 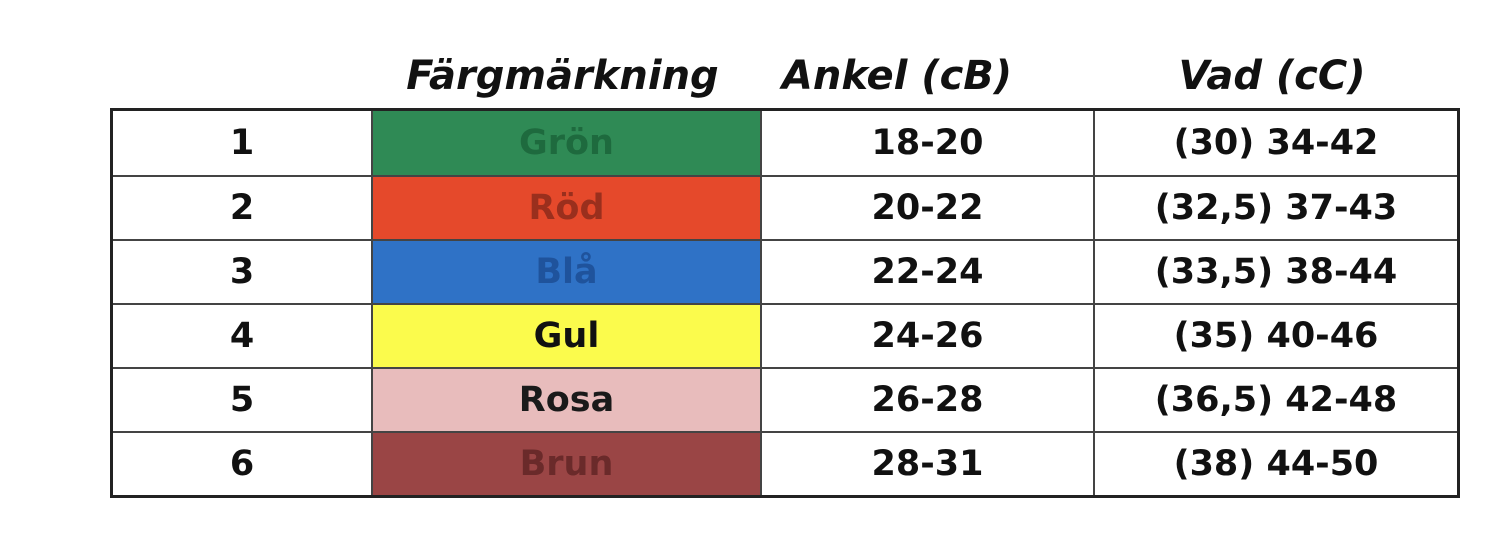 What do you see at coordinates (1275, 272) in the screenshot?
I see `calf-range: (33,5) 38-44` at bounding box center [1275, 272].